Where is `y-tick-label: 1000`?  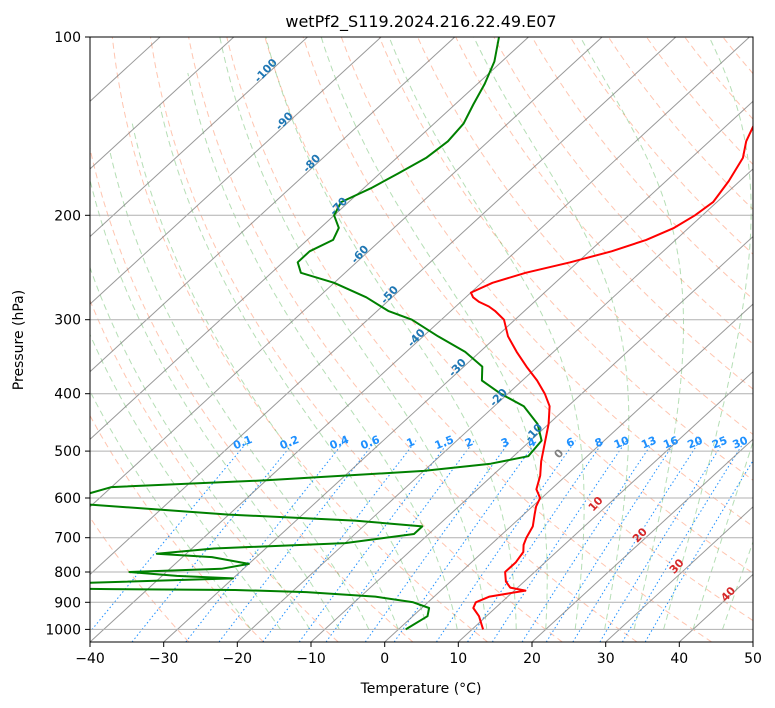
y-tick-label: 1000 is located at coordinates (63, 630).